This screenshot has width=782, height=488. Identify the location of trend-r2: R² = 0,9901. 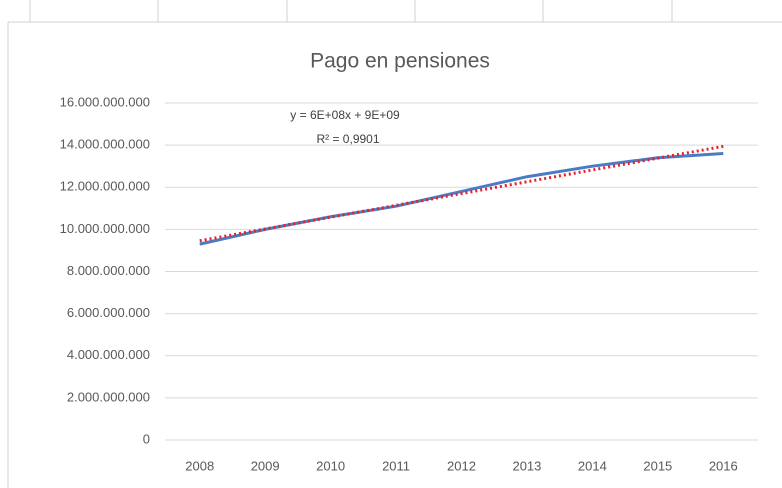
(347, 139).